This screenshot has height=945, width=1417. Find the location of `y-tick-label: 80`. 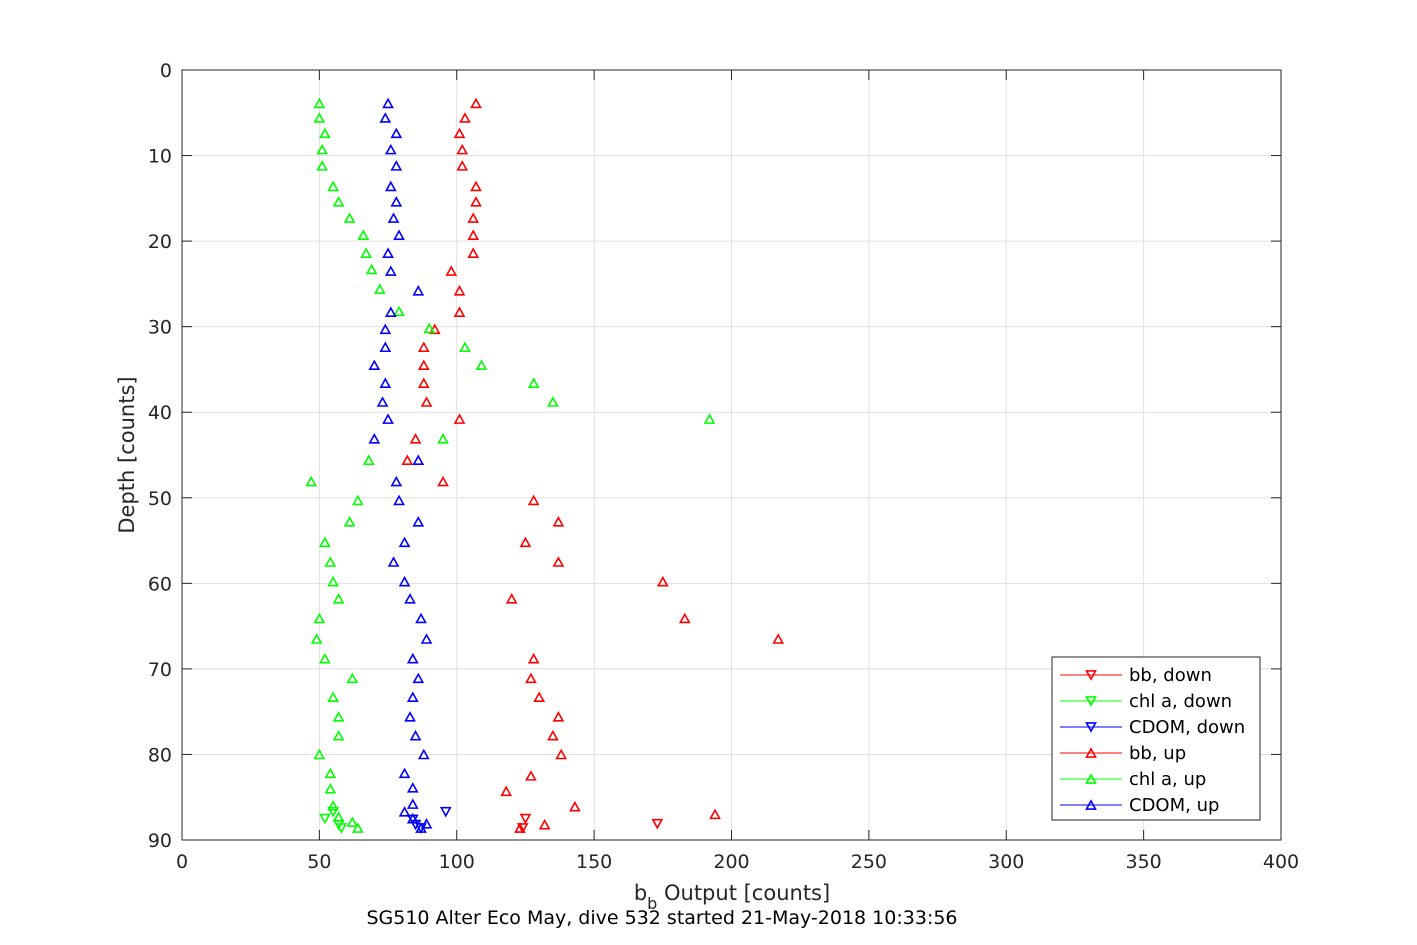

y-tick-label: 80 is located at coordinates (160, 755).